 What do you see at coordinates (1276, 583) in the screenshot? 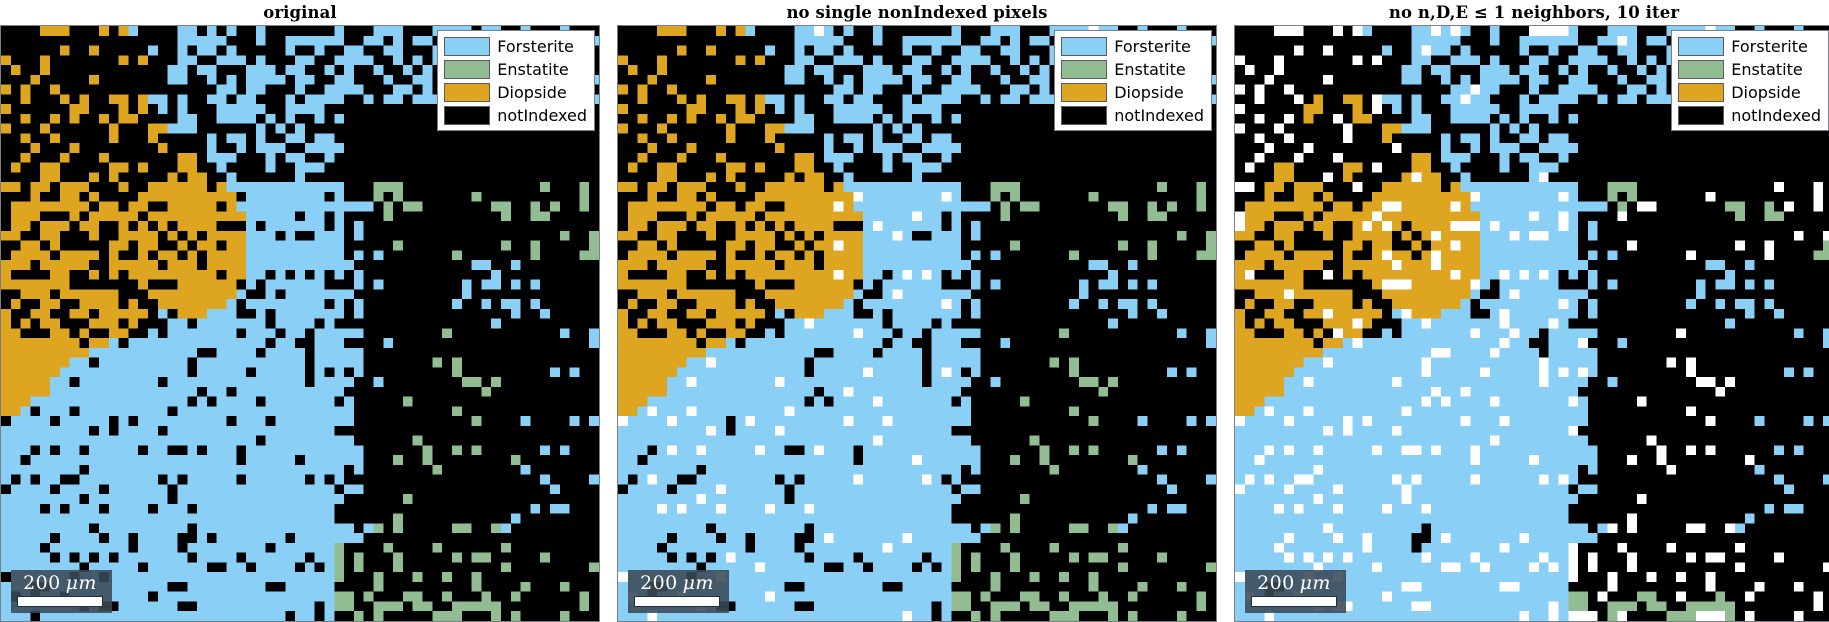
I see `scalebar-value-3: 200` at bounding box center [1276, 583].